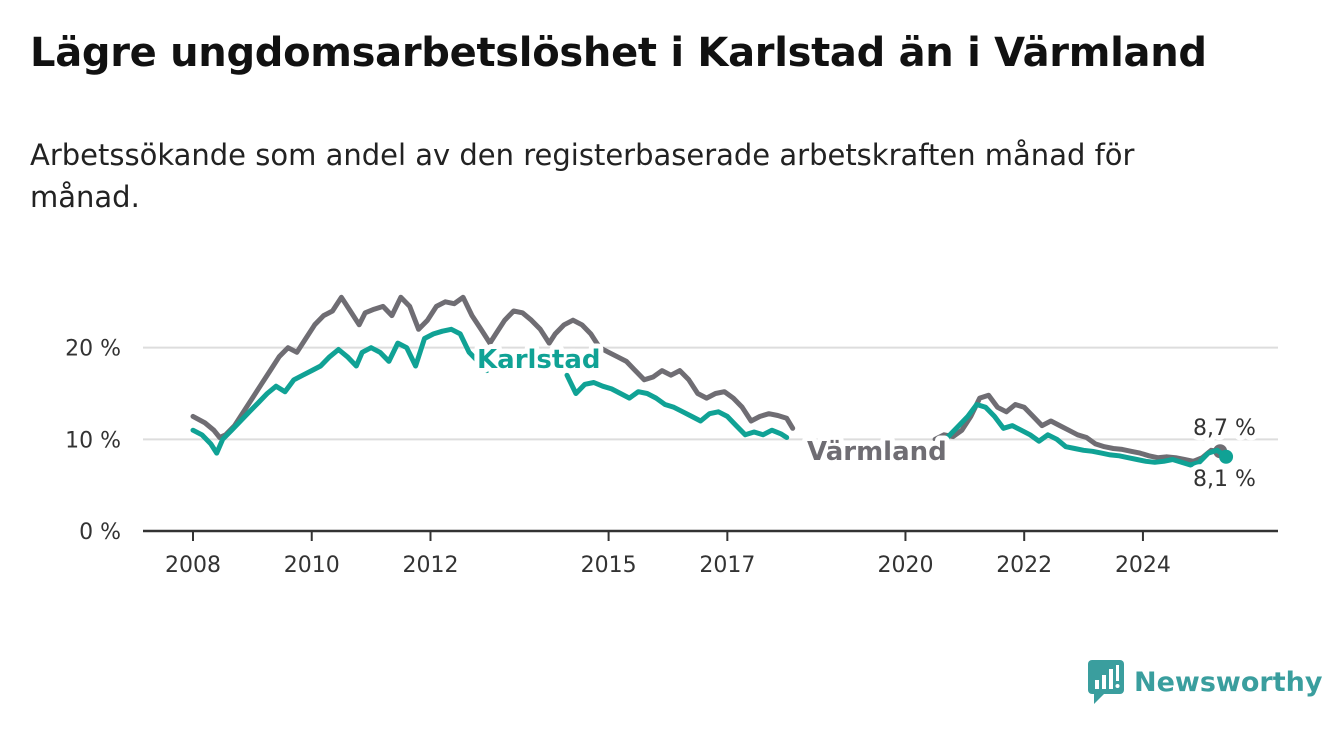  Describe the element at coordinates (93, 440) in the screenshot. I see `y-tick-label: 10 %` at that location.